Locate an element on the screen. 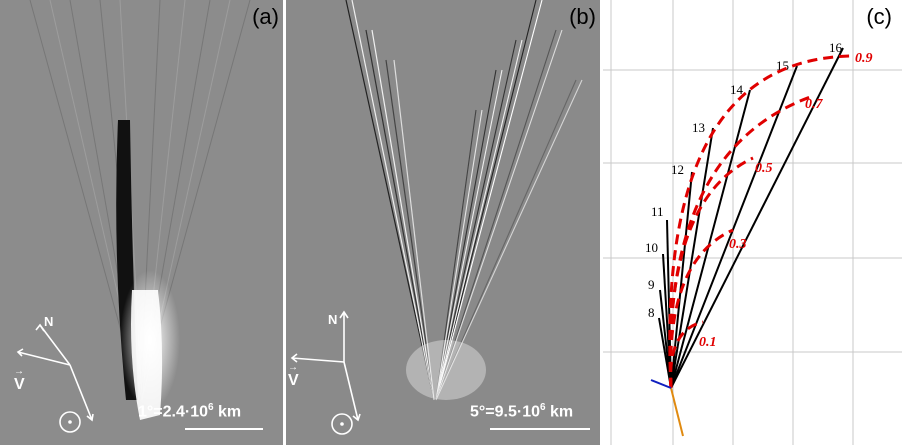  syndyne-age-label: 0.3 is located at coordinates (738, 244).